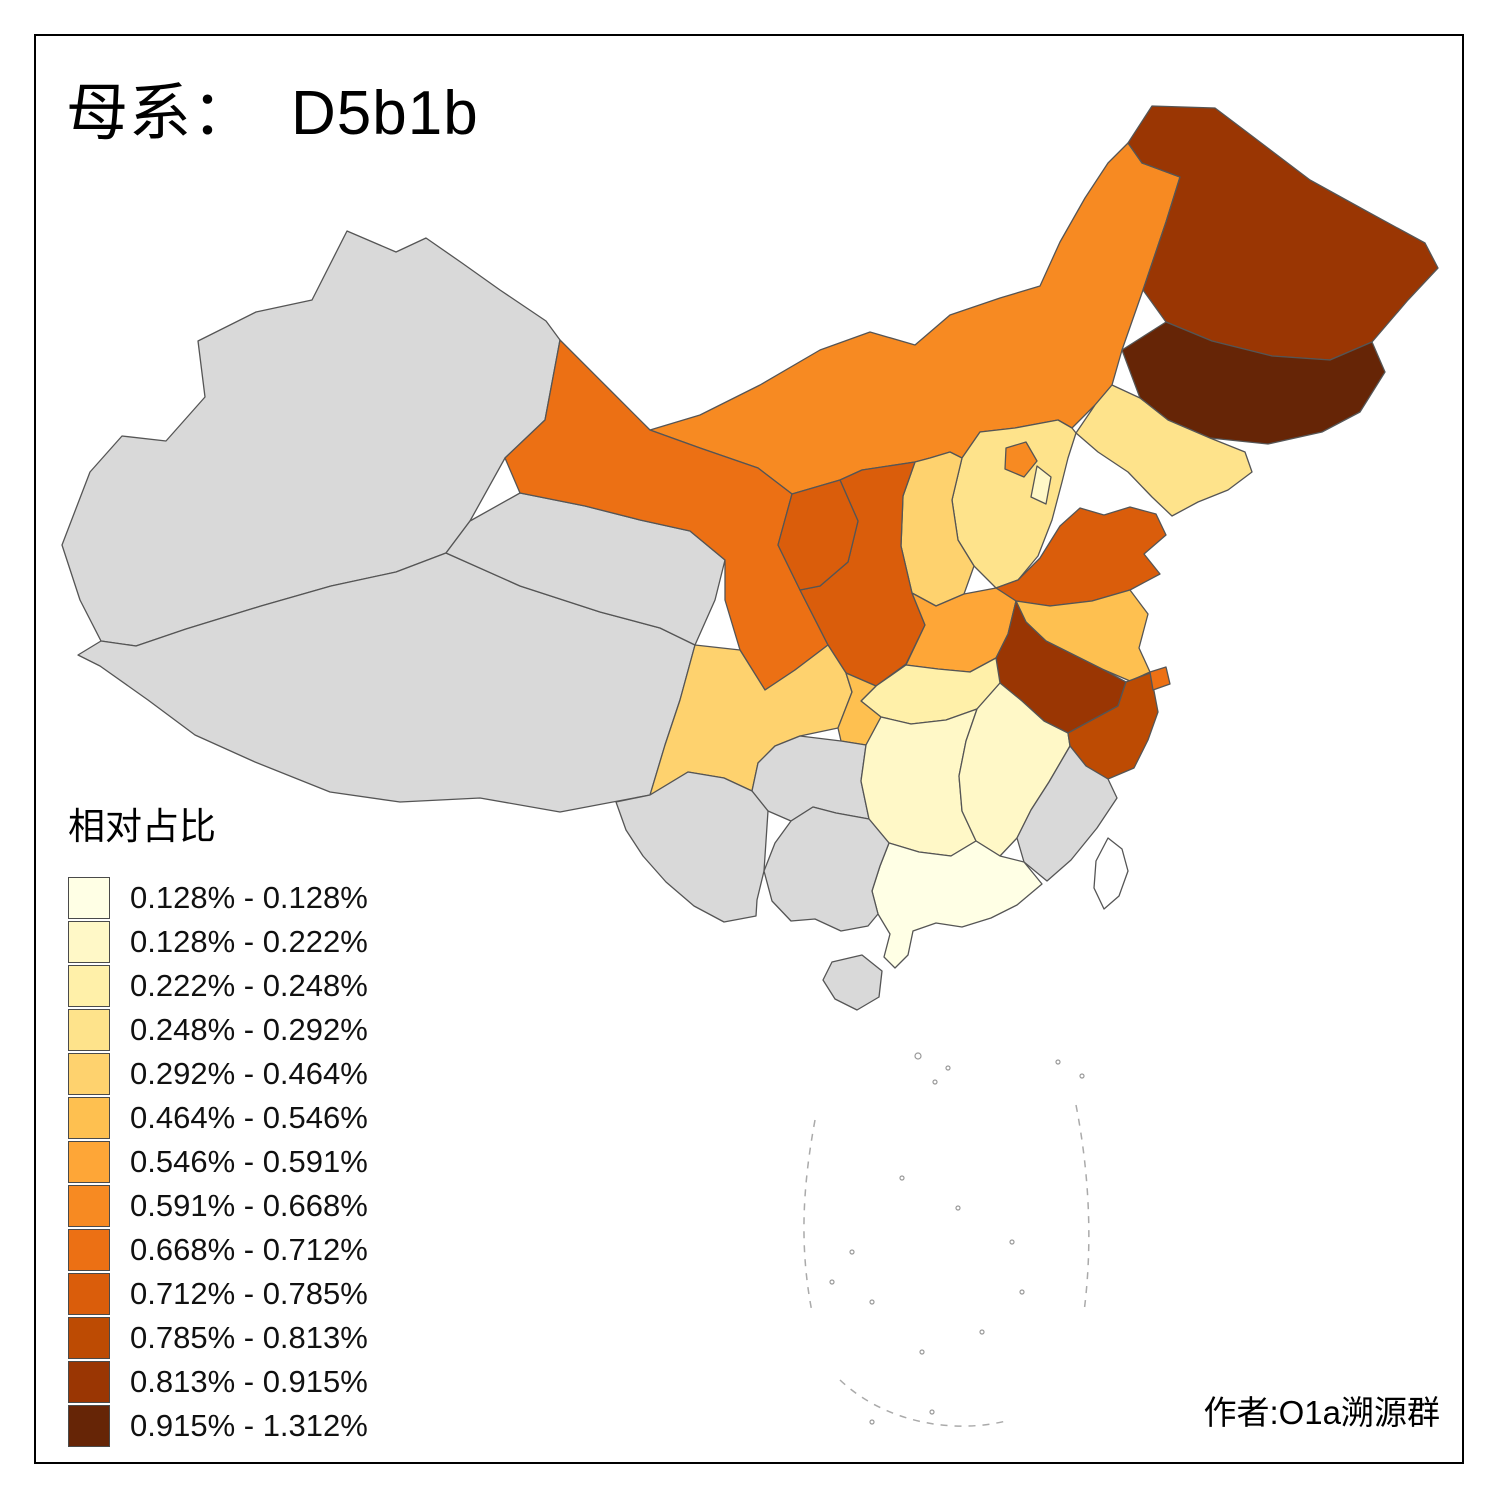 The image size is (1500, 1500). Describe the element at coordinates (142, 826) in the screenshot. I see `legend-title: 相对占比` at that location.